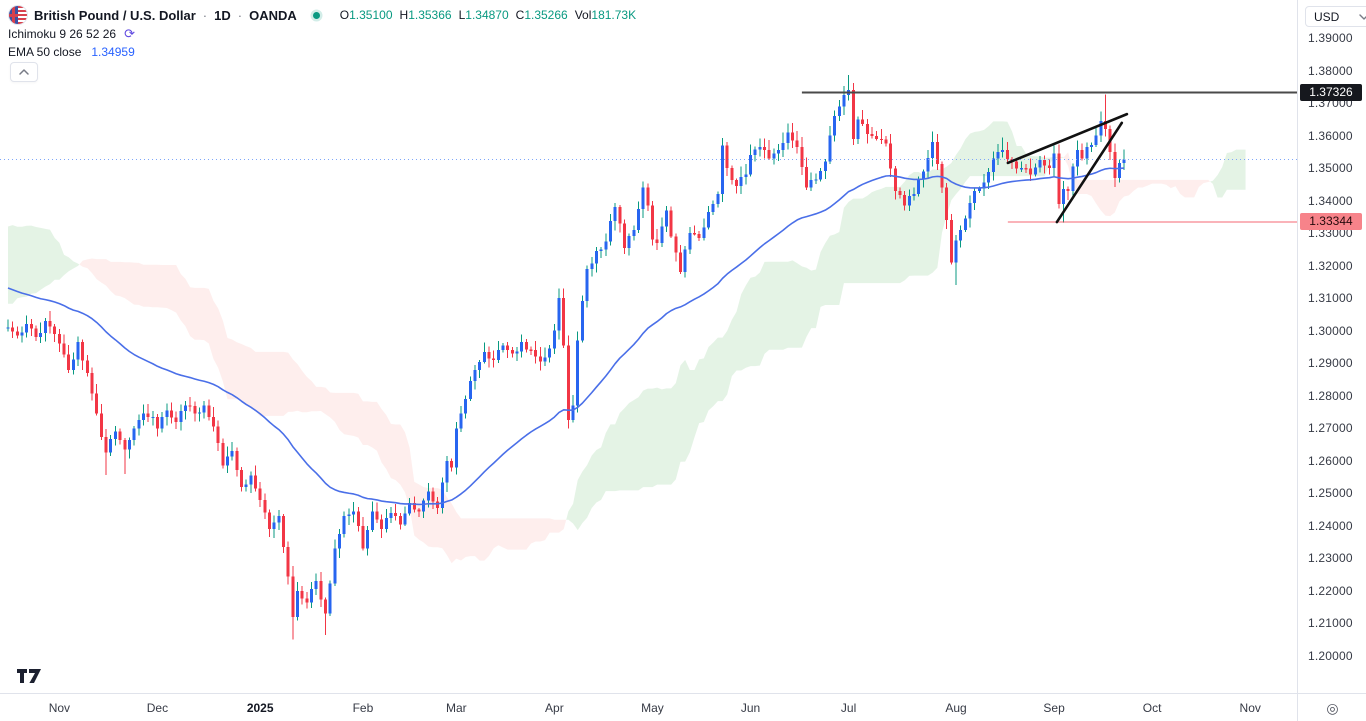  What do you see at coordinates (1330, 428) in the screenshot?
I see `price-tick: 1.27000` at bounding box center [1330, 428].